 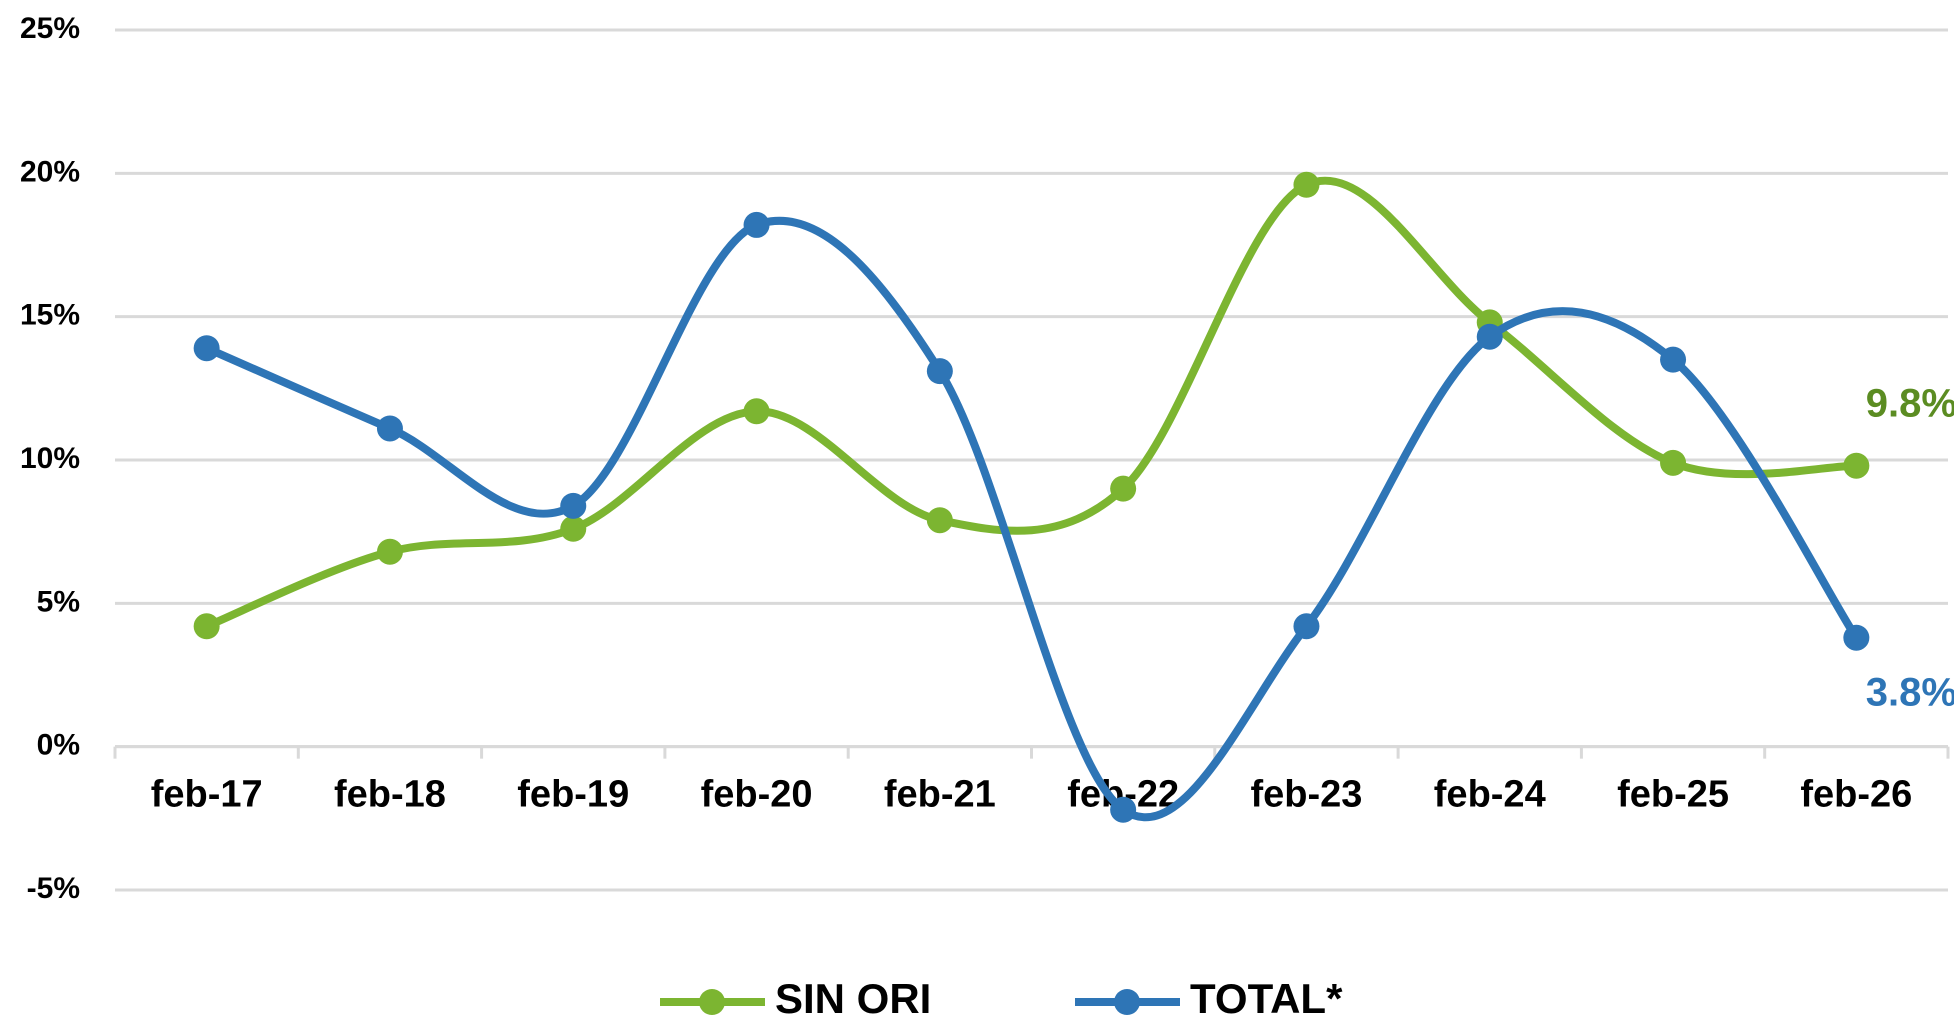 What do you see at coordinates (853, 997) in the screenshot?
I see `legend-label: SIN ORI` at bounding box center [853, 997].